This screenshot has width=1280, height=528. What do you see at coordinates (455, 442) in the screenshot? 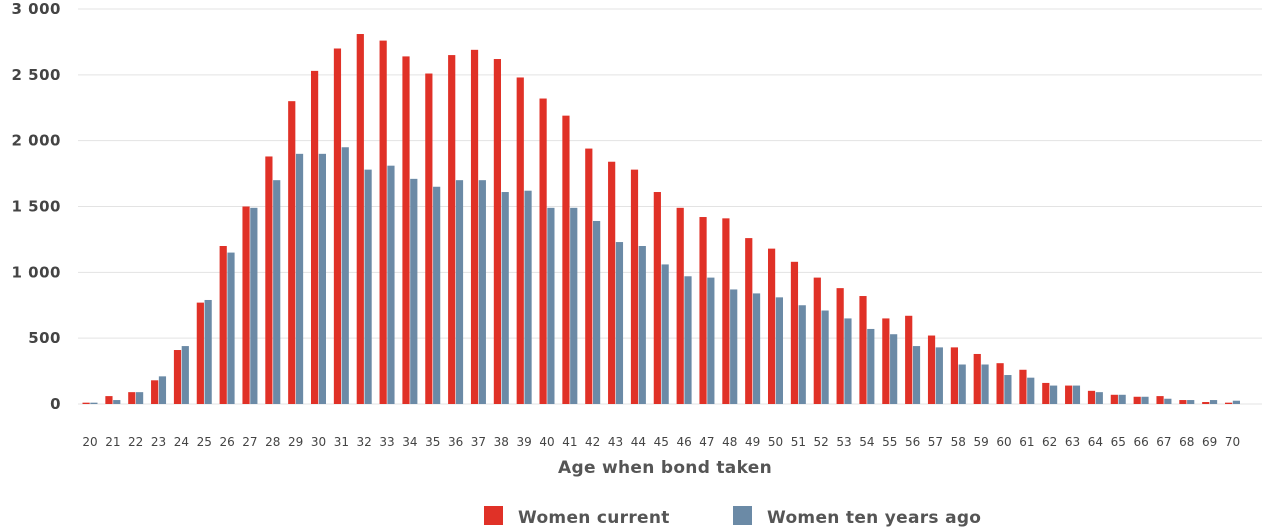
I see `x-tick-label: 36` at bounding box center [455, 442].